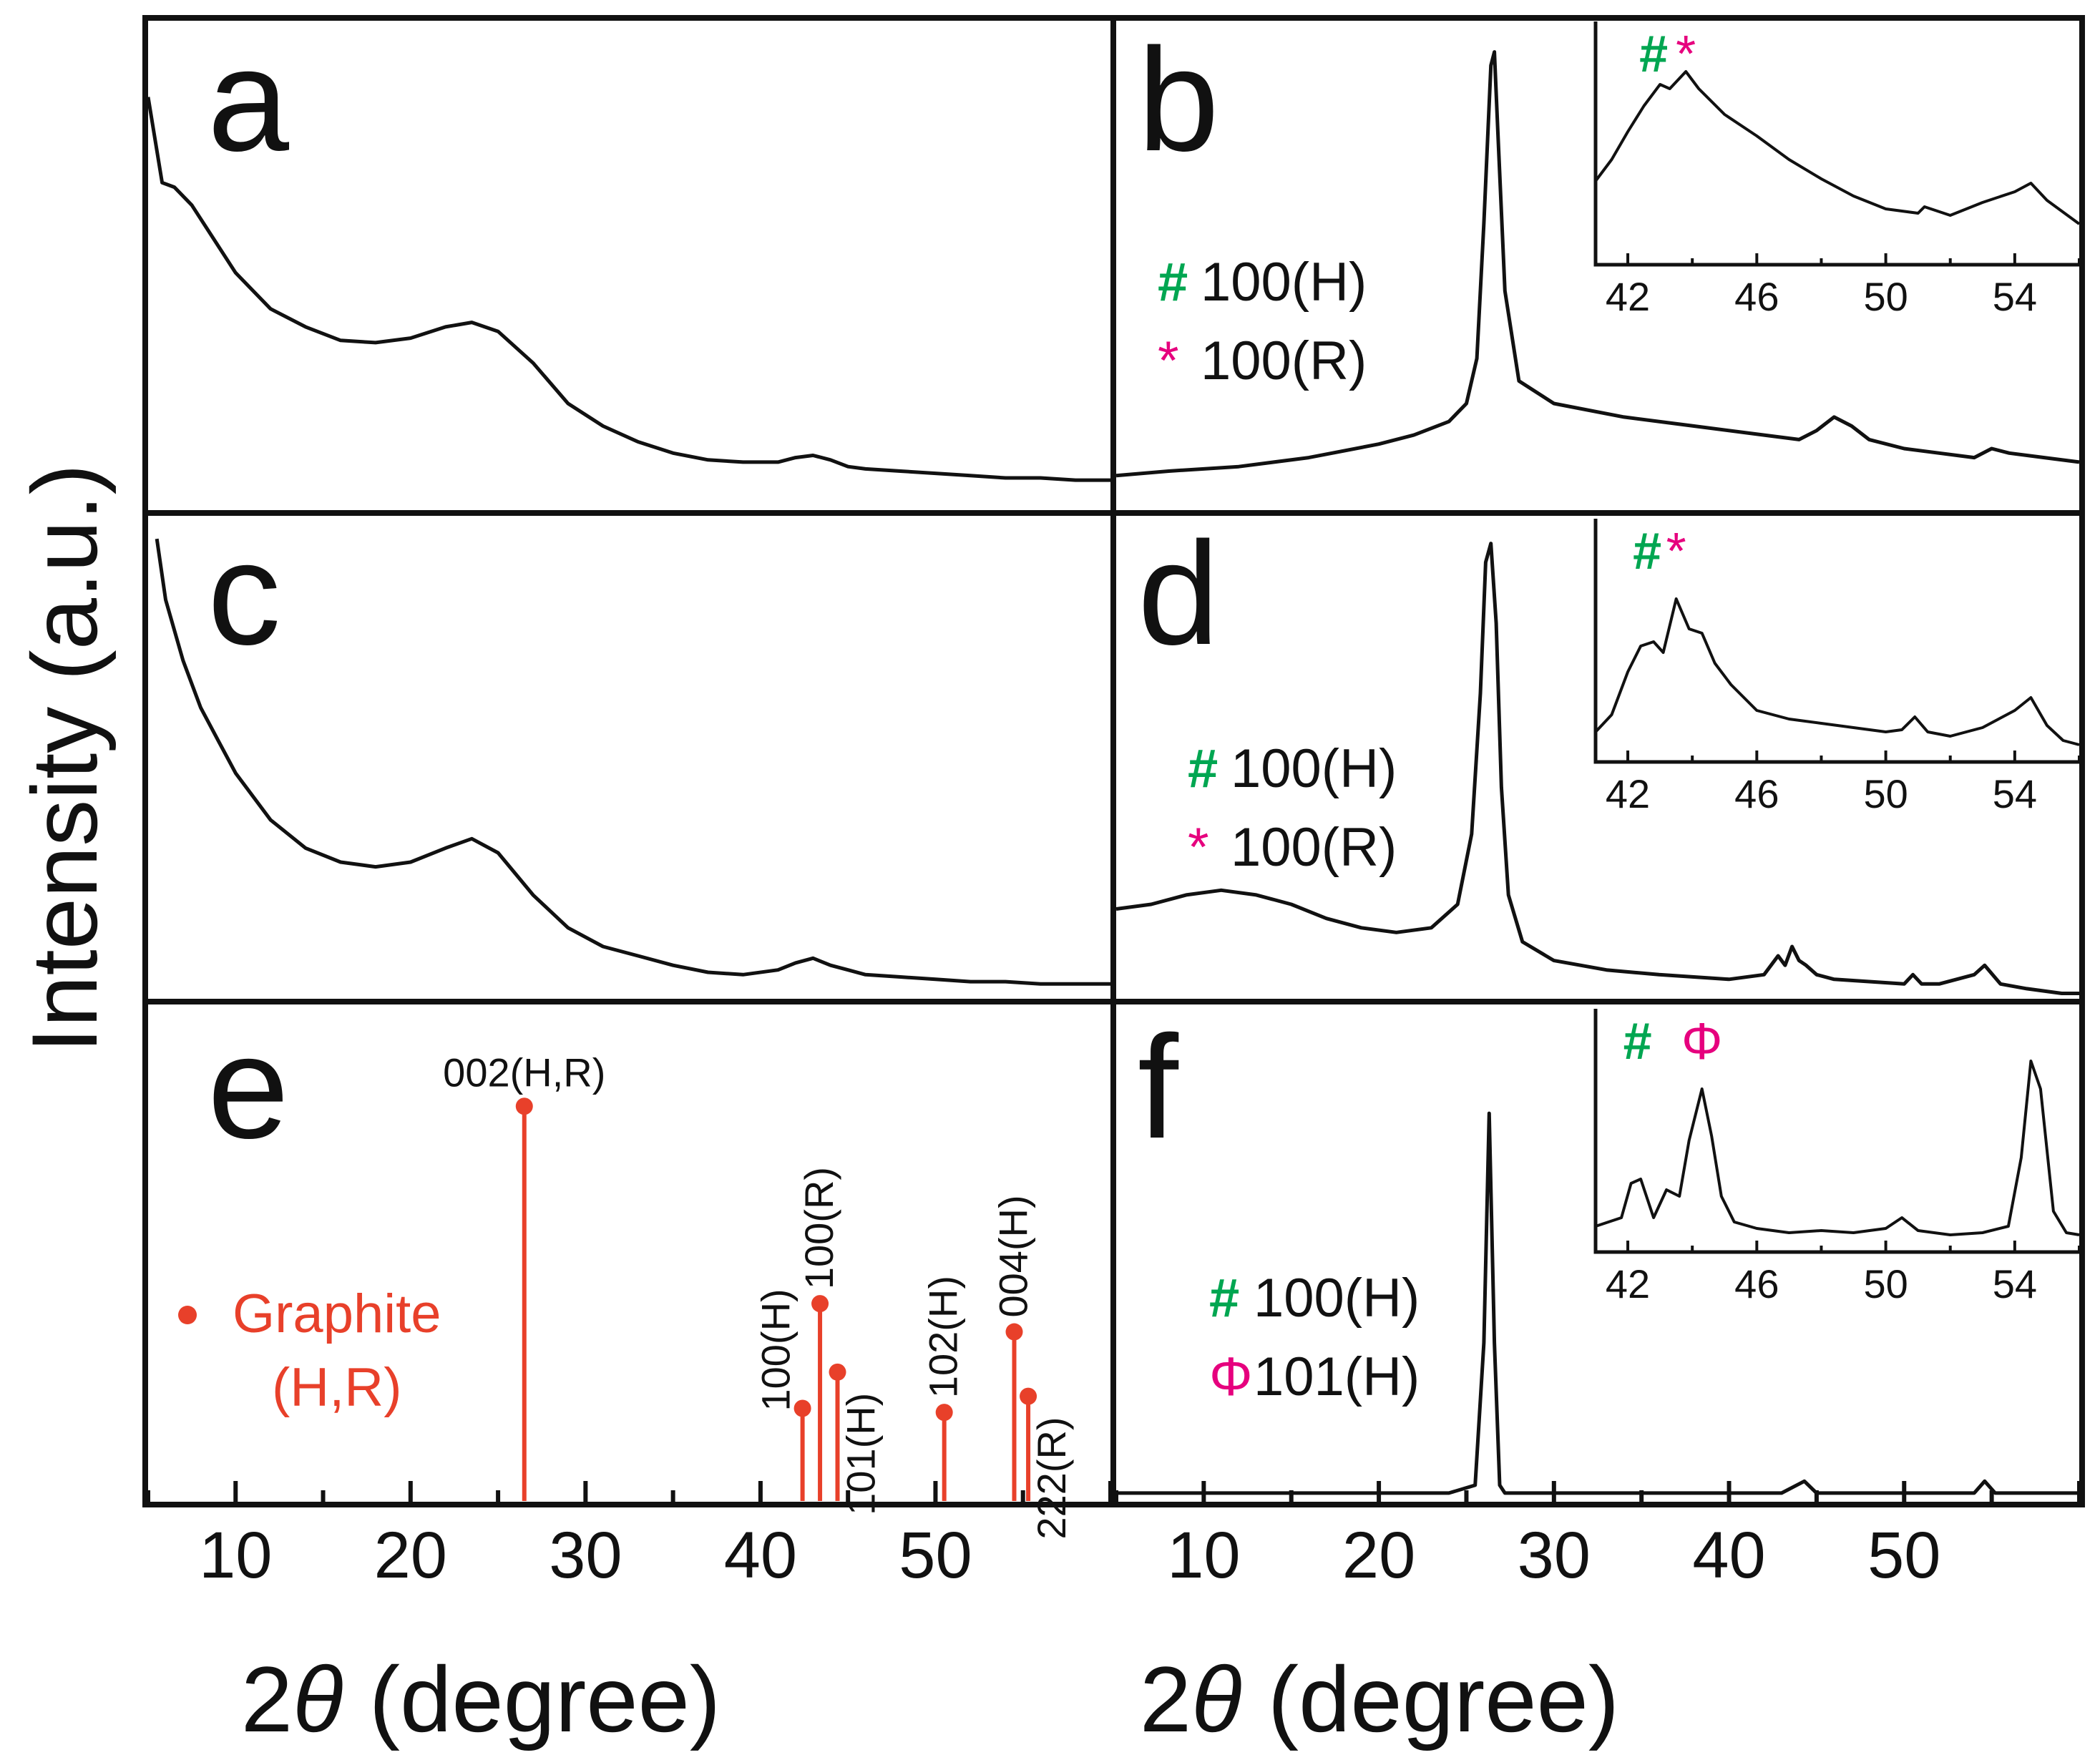  I want to click on d-inset-annotation-2: *, so click(1676, 551).